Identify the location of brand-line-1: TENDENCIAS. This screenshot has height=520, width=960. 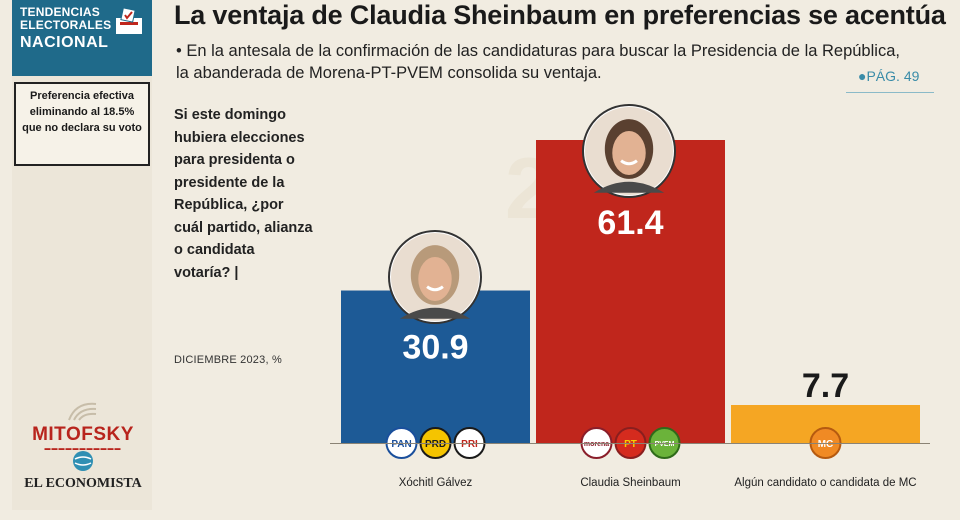
(60, 12).